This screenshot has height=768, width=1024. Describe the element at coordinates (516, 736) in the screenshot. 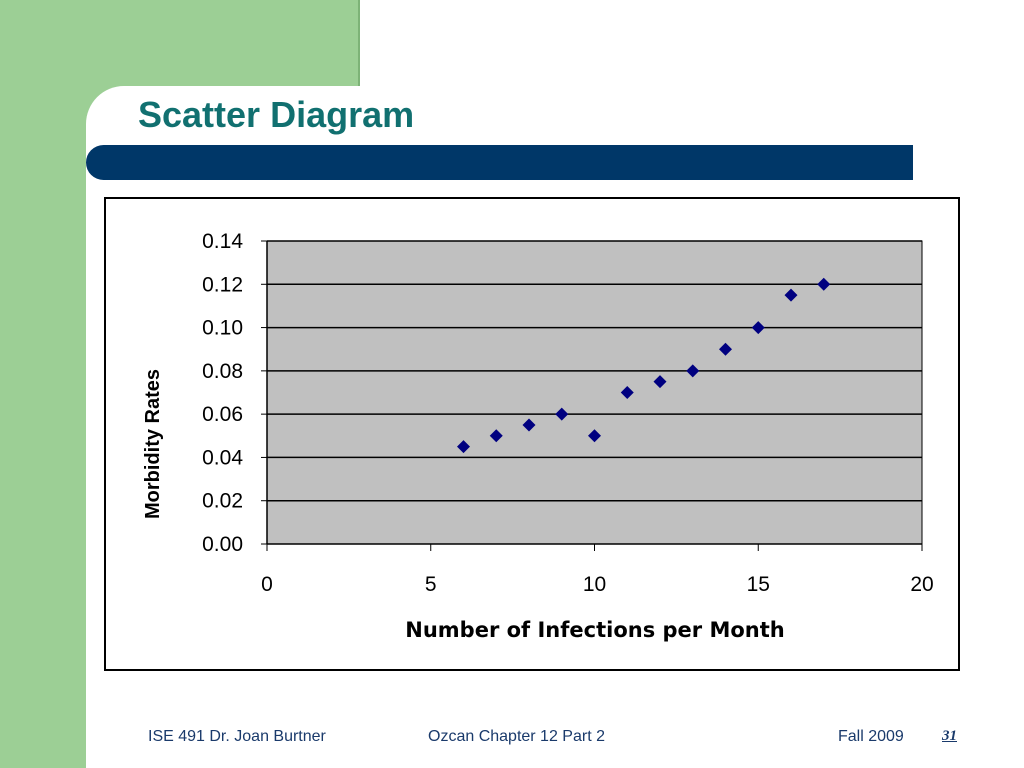

I see `footer-chapter: Ozcan Chapter 12 Part 2` at that location.